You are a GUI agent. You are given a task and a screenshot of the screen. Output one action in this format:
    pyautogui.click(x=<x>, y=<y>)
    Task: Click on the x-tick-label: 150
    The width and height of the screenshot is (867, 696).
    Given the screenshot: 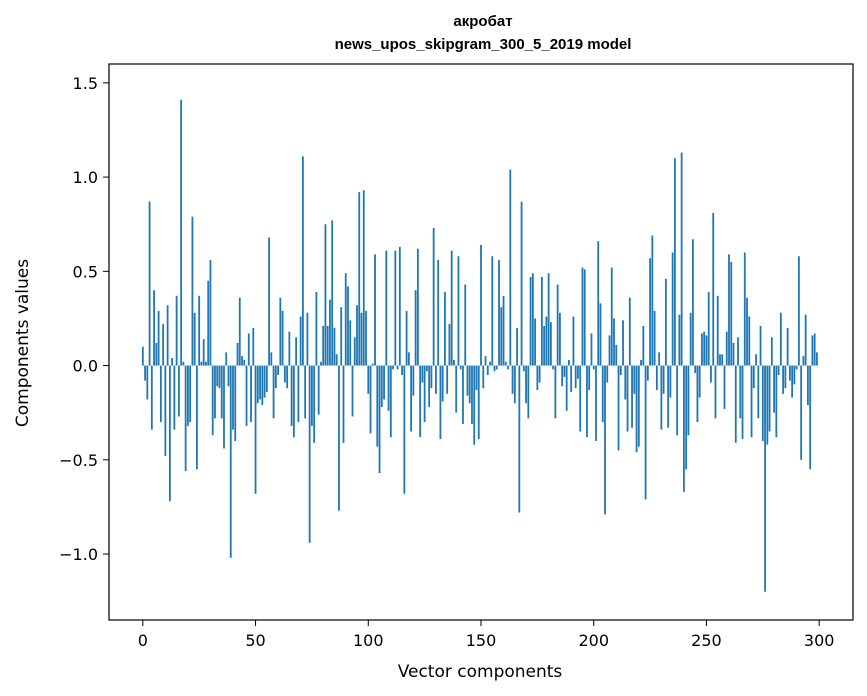 What is the action you would take?
    pyautogui.click(x=481, y=640)
    